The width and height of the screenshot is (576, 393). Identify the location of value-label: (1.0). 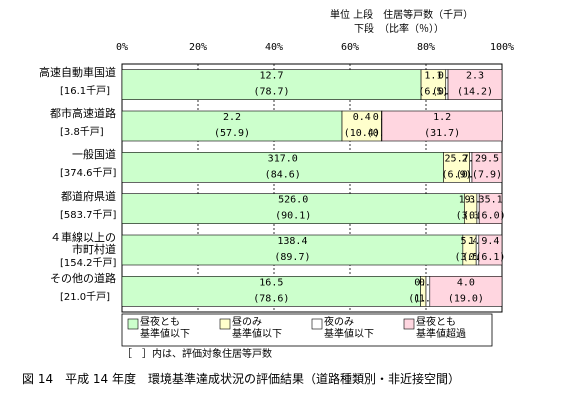
(428, 298).